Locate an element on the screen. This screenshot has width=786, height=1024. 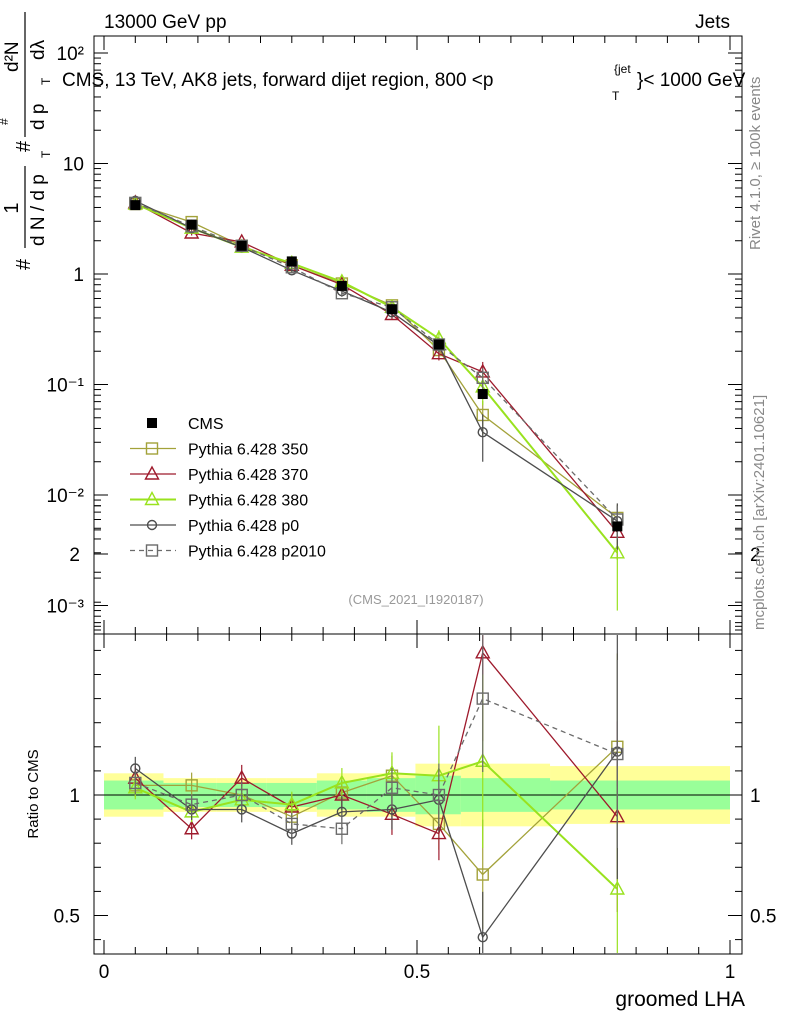
legend-label-p350: Pythia 6.428 350 is located at coordinates (248, 450).